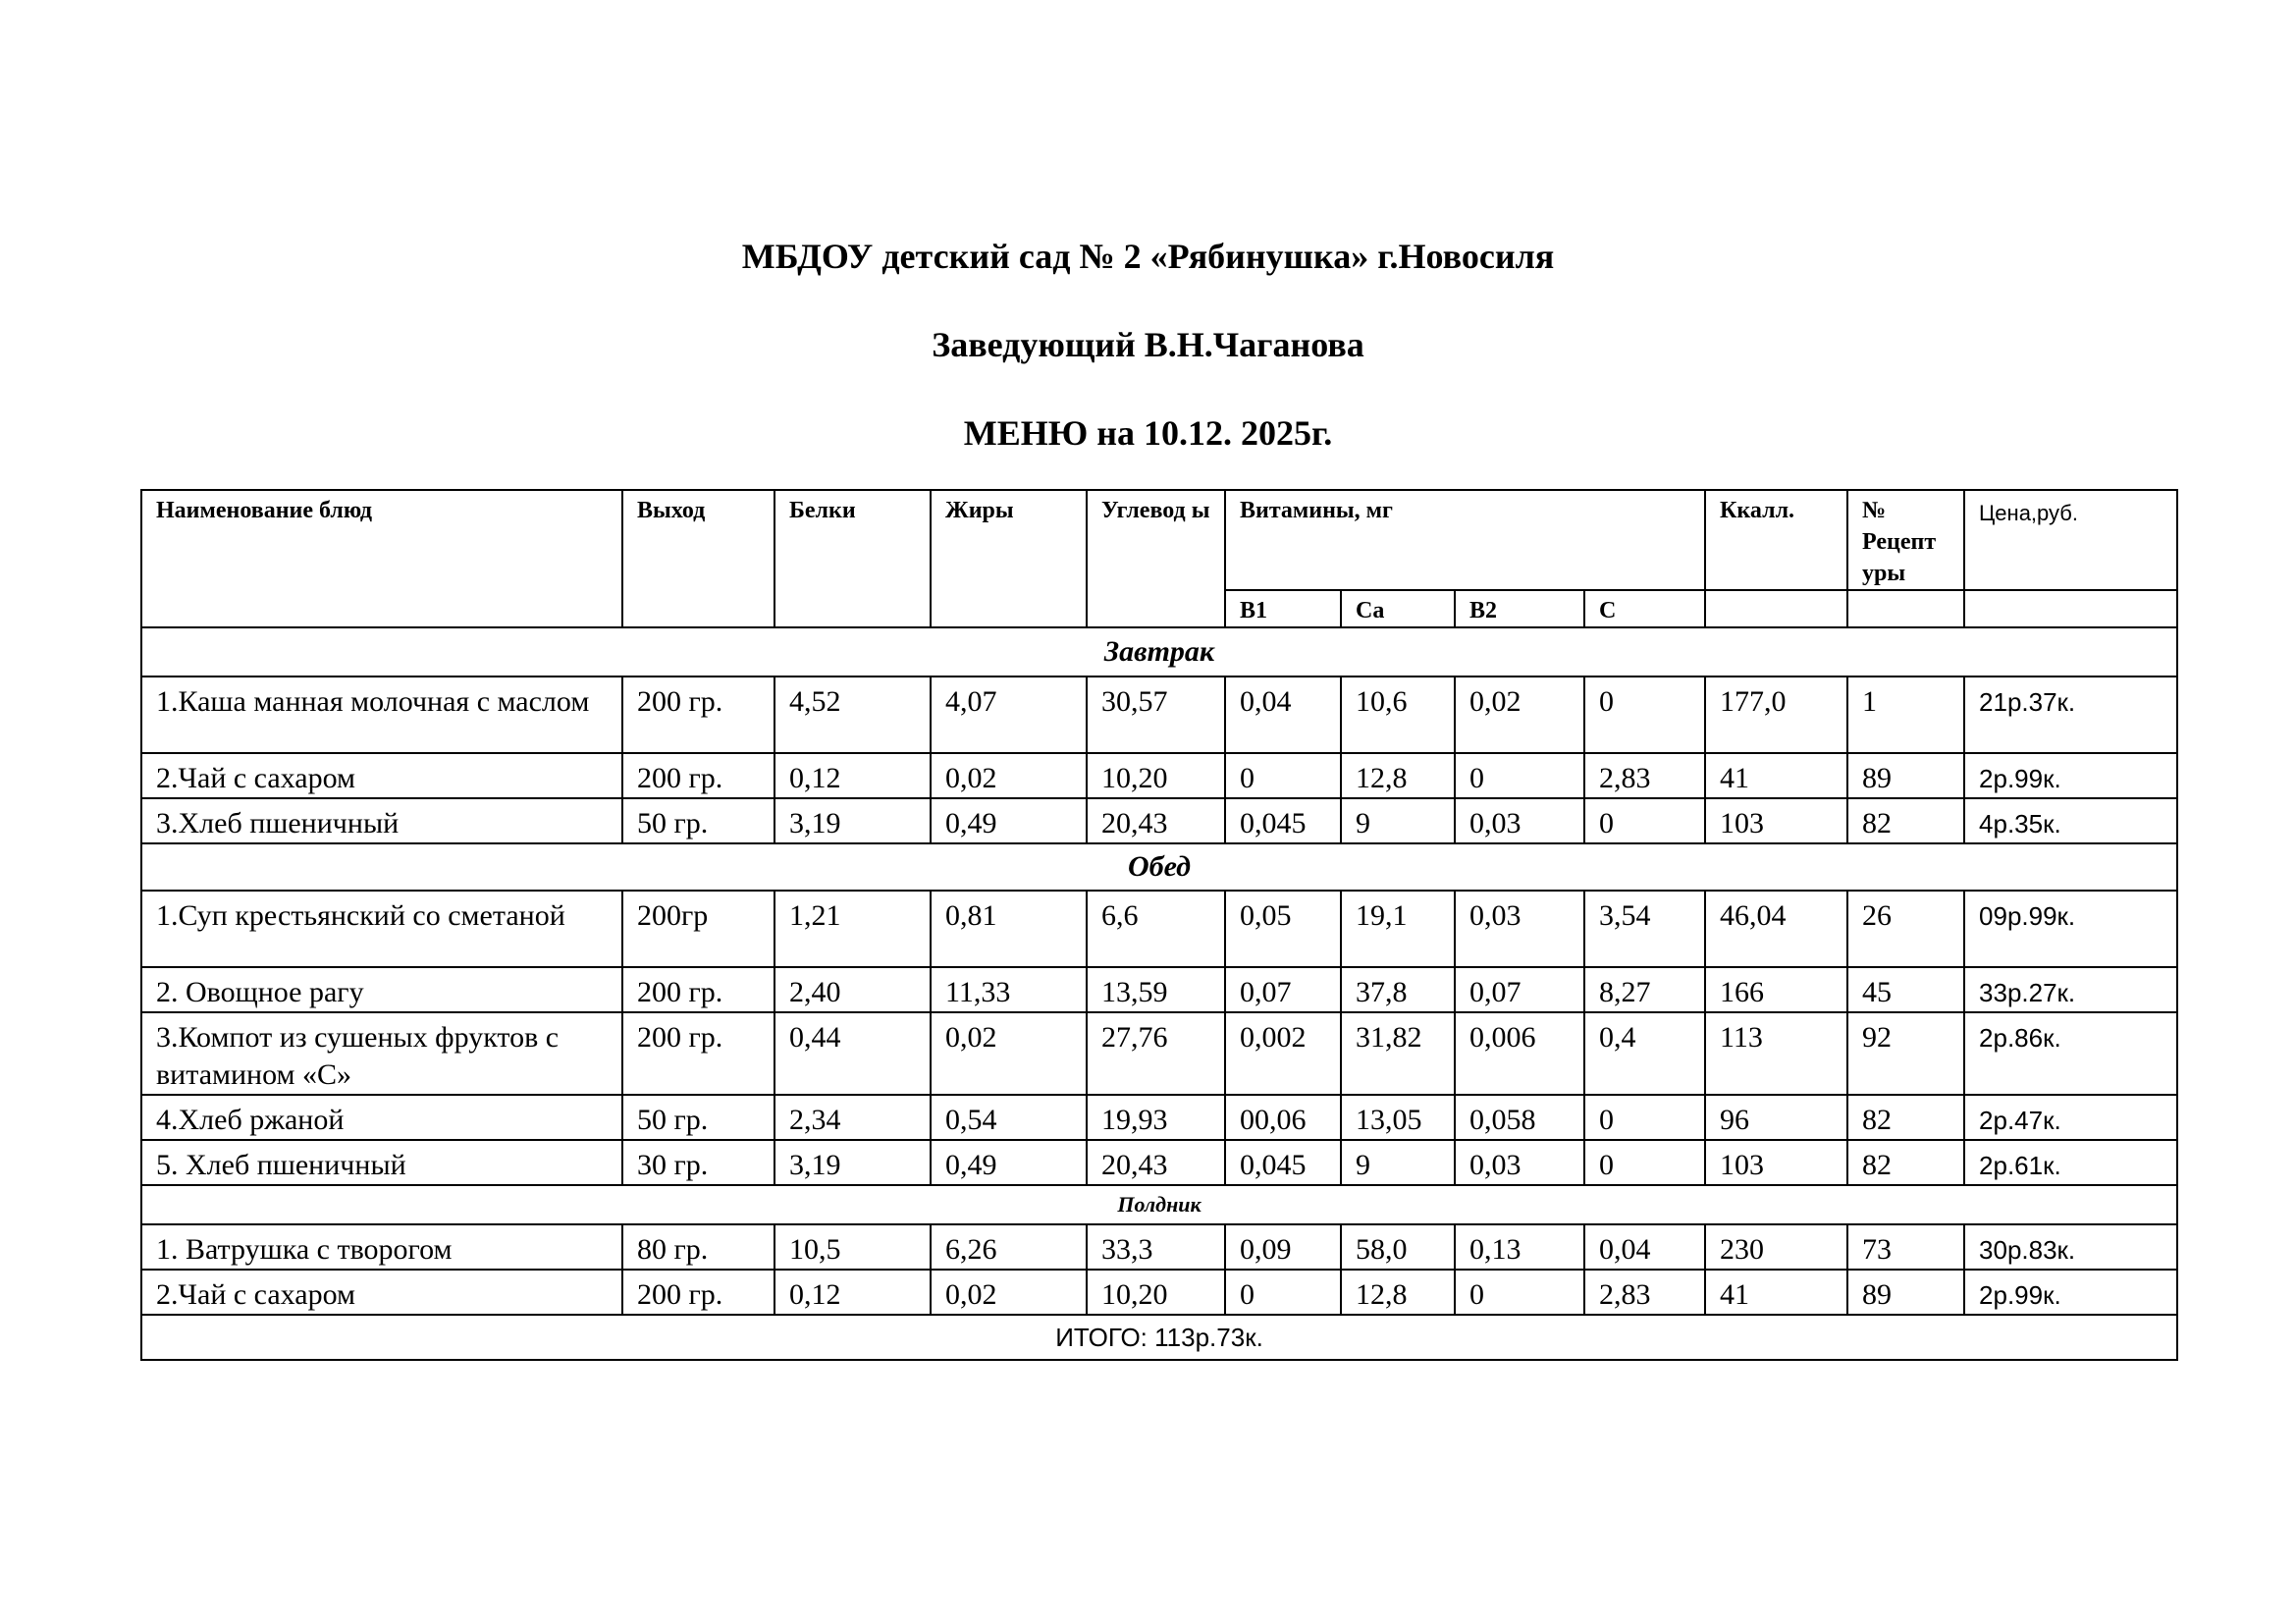 The height and width of the screenshot is (1624, 2296). What do you see at coordinates (1776, 989) in the screenshot?
I see `cell-kcal: 166` at bounding box center [1776, 989].